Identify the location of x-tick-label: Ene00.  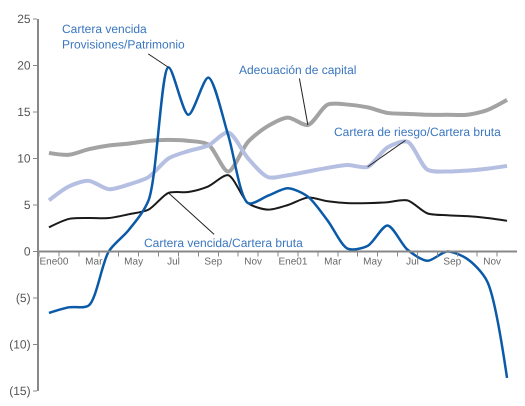
(54, 262).